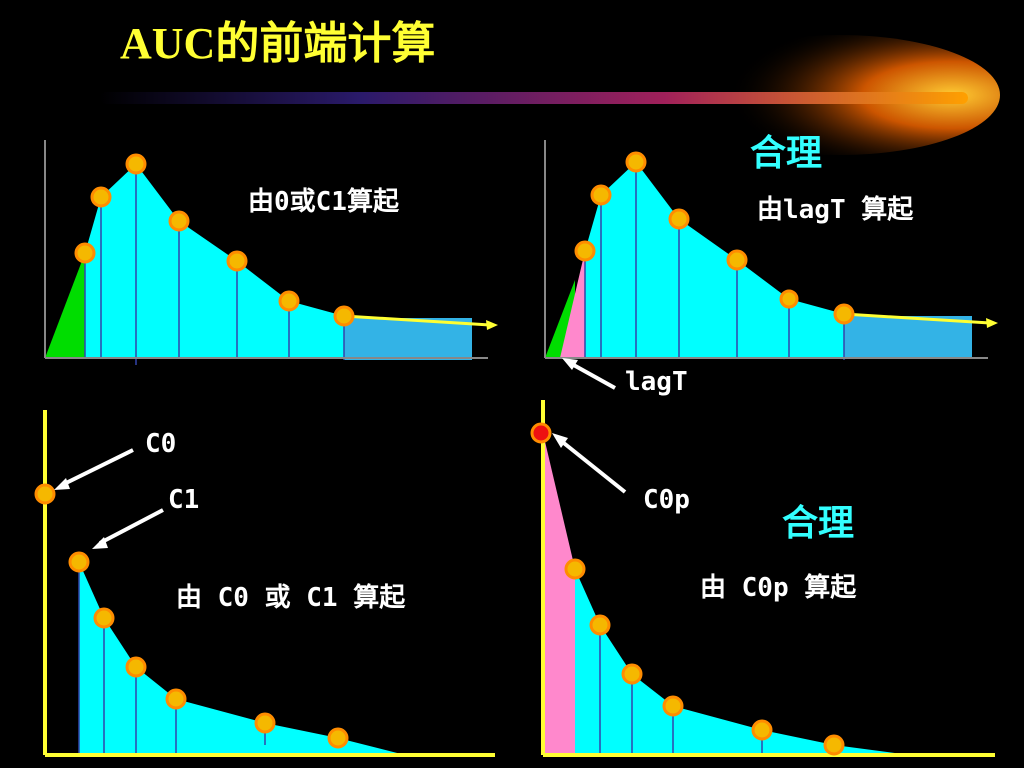  I want to click on arrow-label: lagT, so click(656, 382).